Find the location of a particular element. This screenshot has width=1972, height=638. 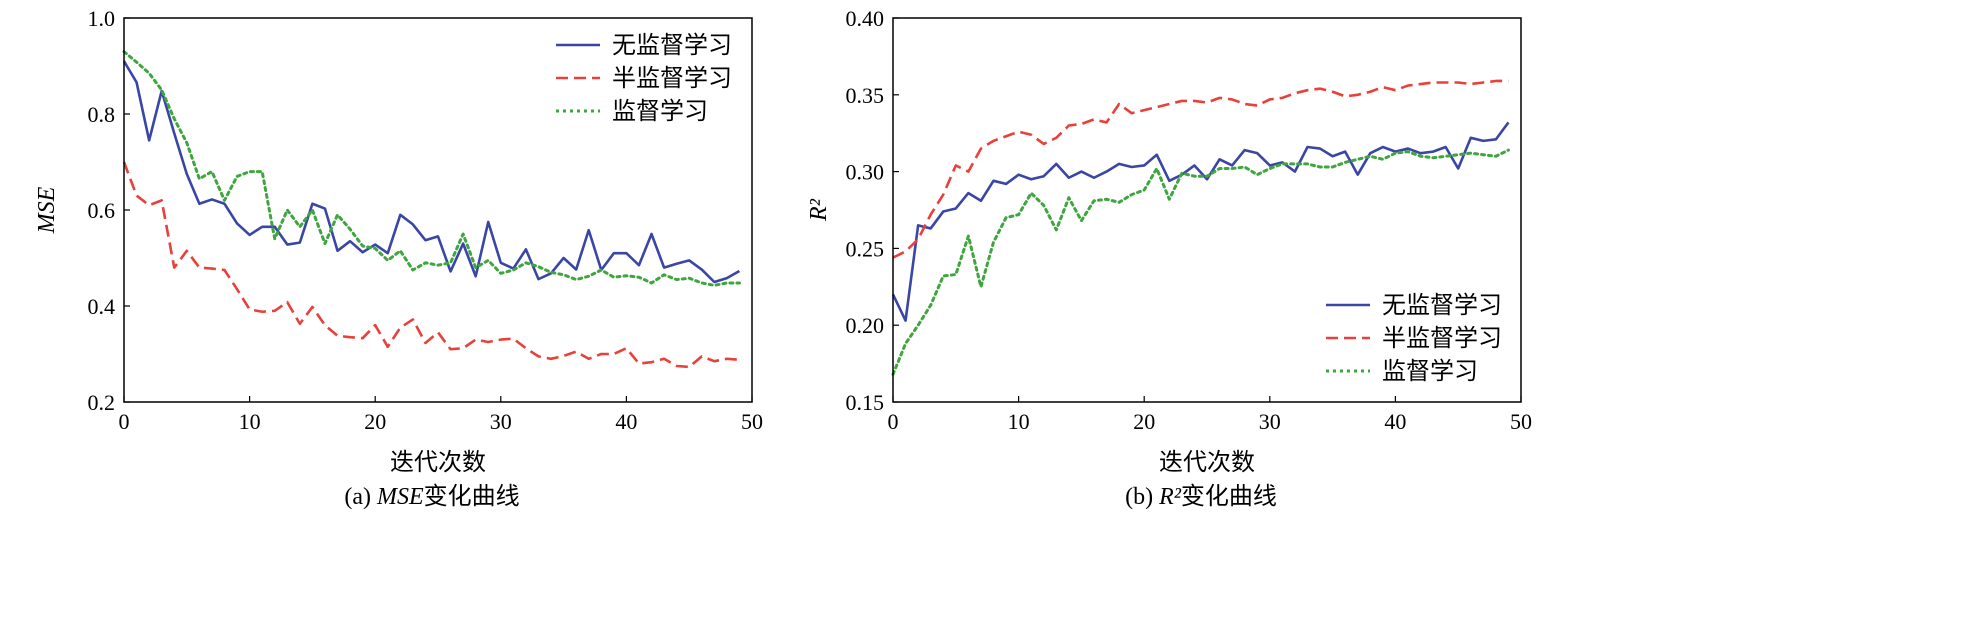

r2-x-tick-label: 30 is located at coordinates (1270, 421).